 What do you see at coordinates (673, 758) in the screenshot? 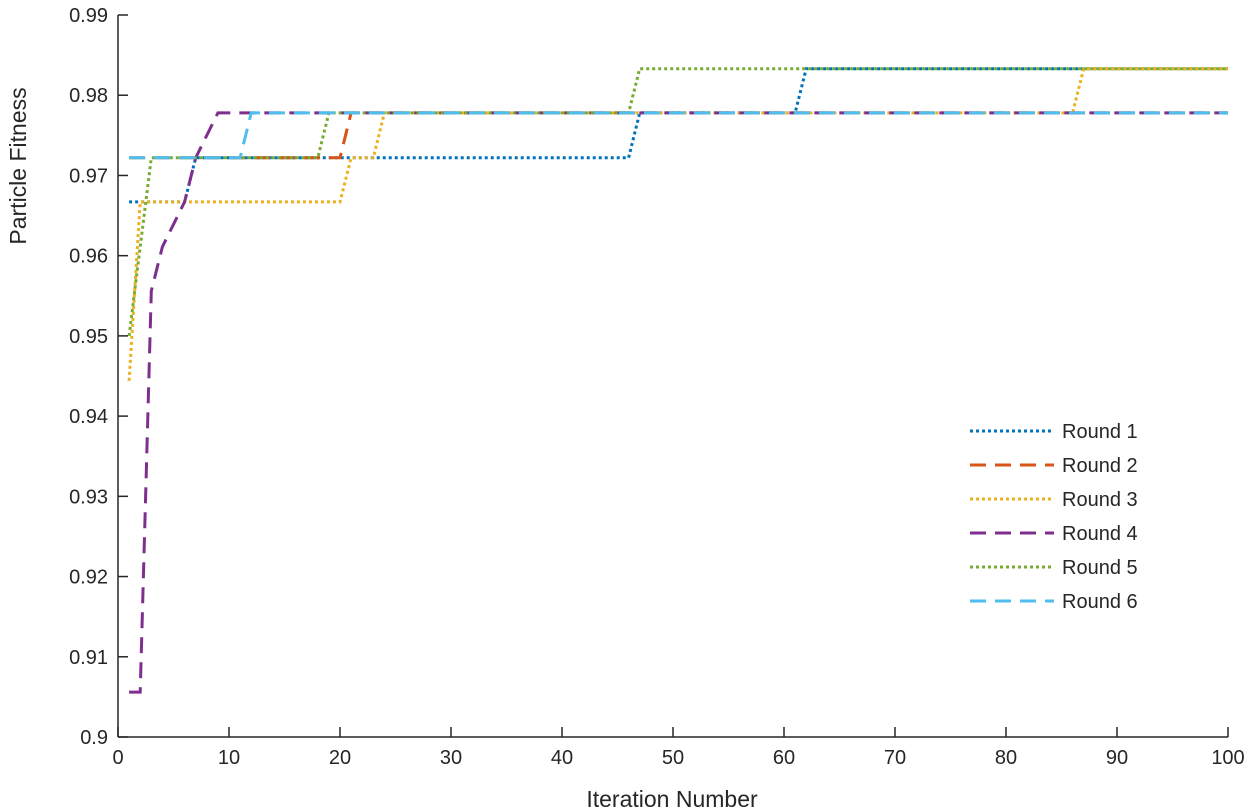
I see `x-tick-label: 50` at bounding box center [673, 758].